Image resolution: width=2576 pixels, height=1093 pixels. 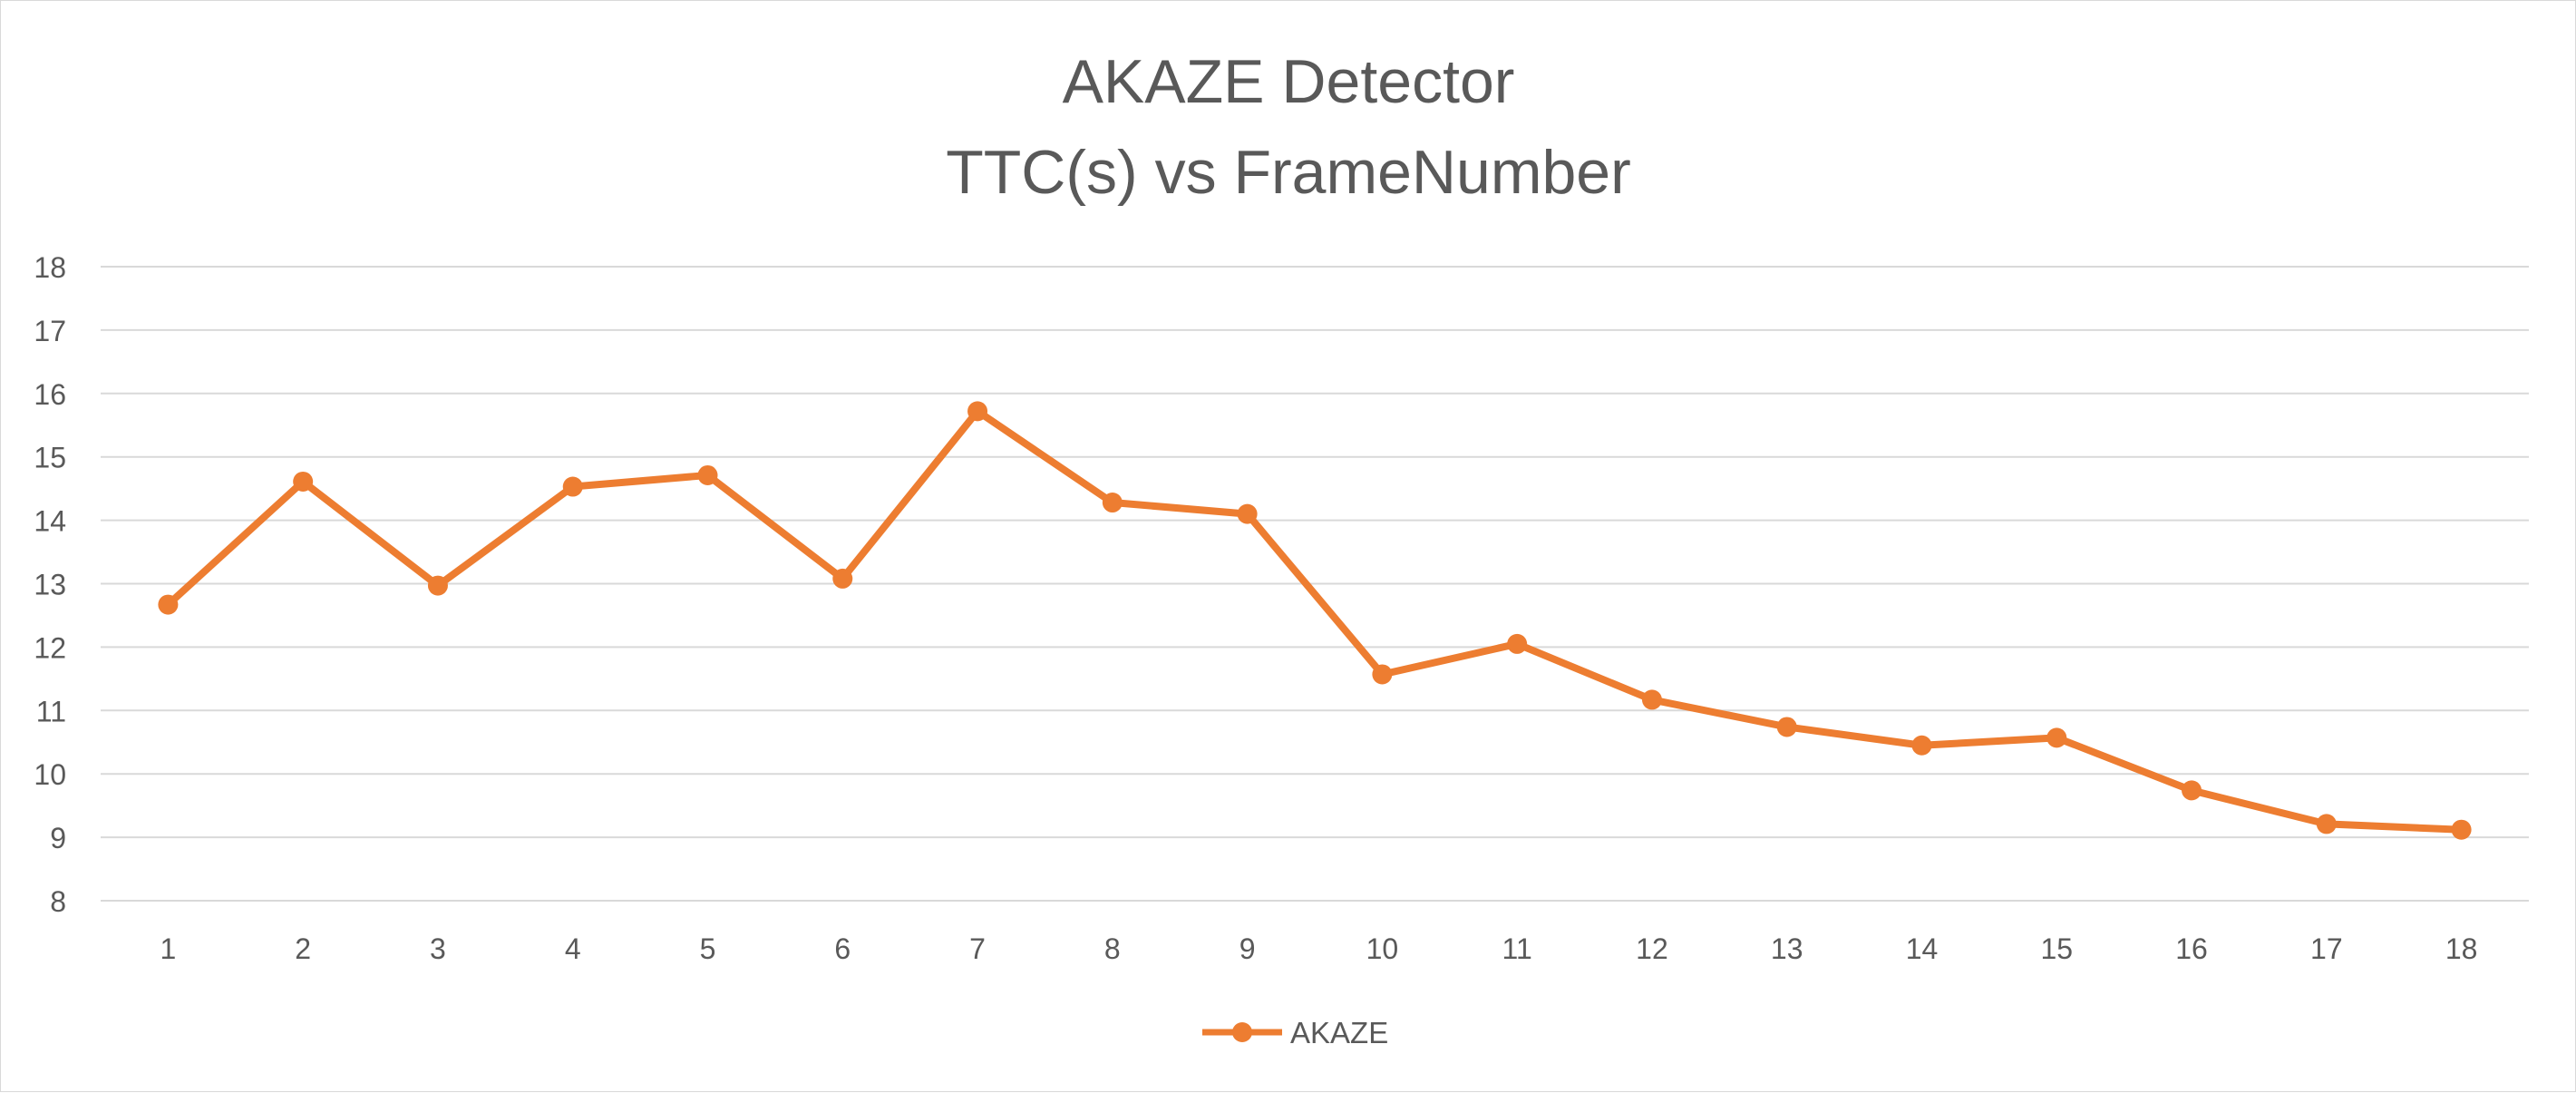 What do you see at coordinates (58, 901) in the screenshot?
I see `y-tick-label: 8` at bounding box center [58, 901].